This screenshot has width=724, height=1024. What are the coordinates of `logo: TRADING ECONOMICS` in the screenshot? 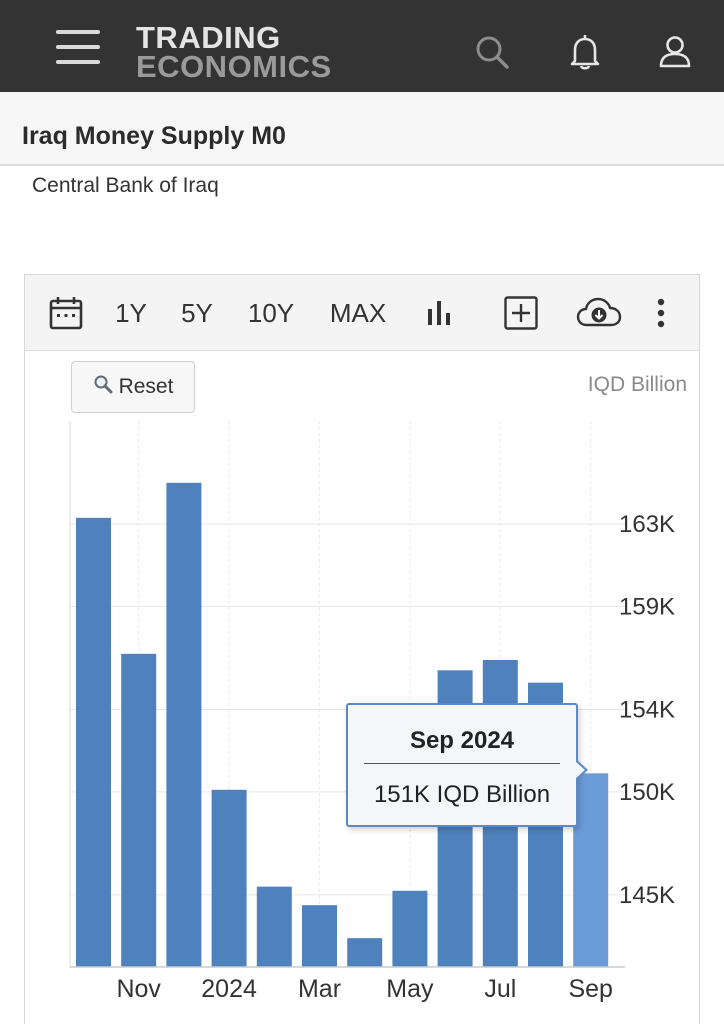 It's located at (234, 52).